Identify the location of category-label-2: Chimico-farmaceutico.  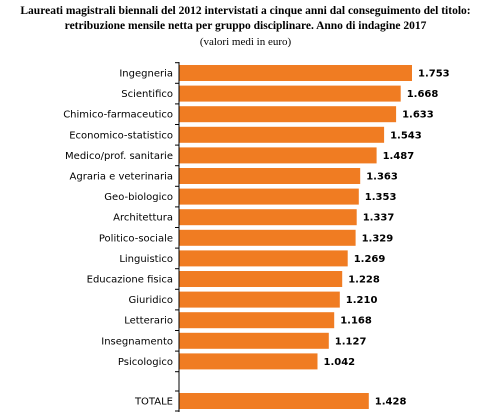
(118, 115).